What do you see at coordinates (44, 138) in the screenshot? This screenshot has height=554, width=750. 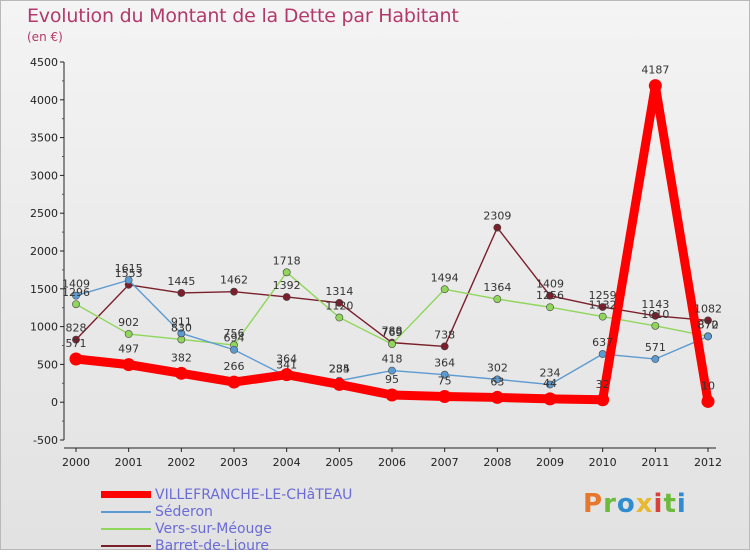 I see `y-tick-label: 3500` at bounding box center [44, 138].